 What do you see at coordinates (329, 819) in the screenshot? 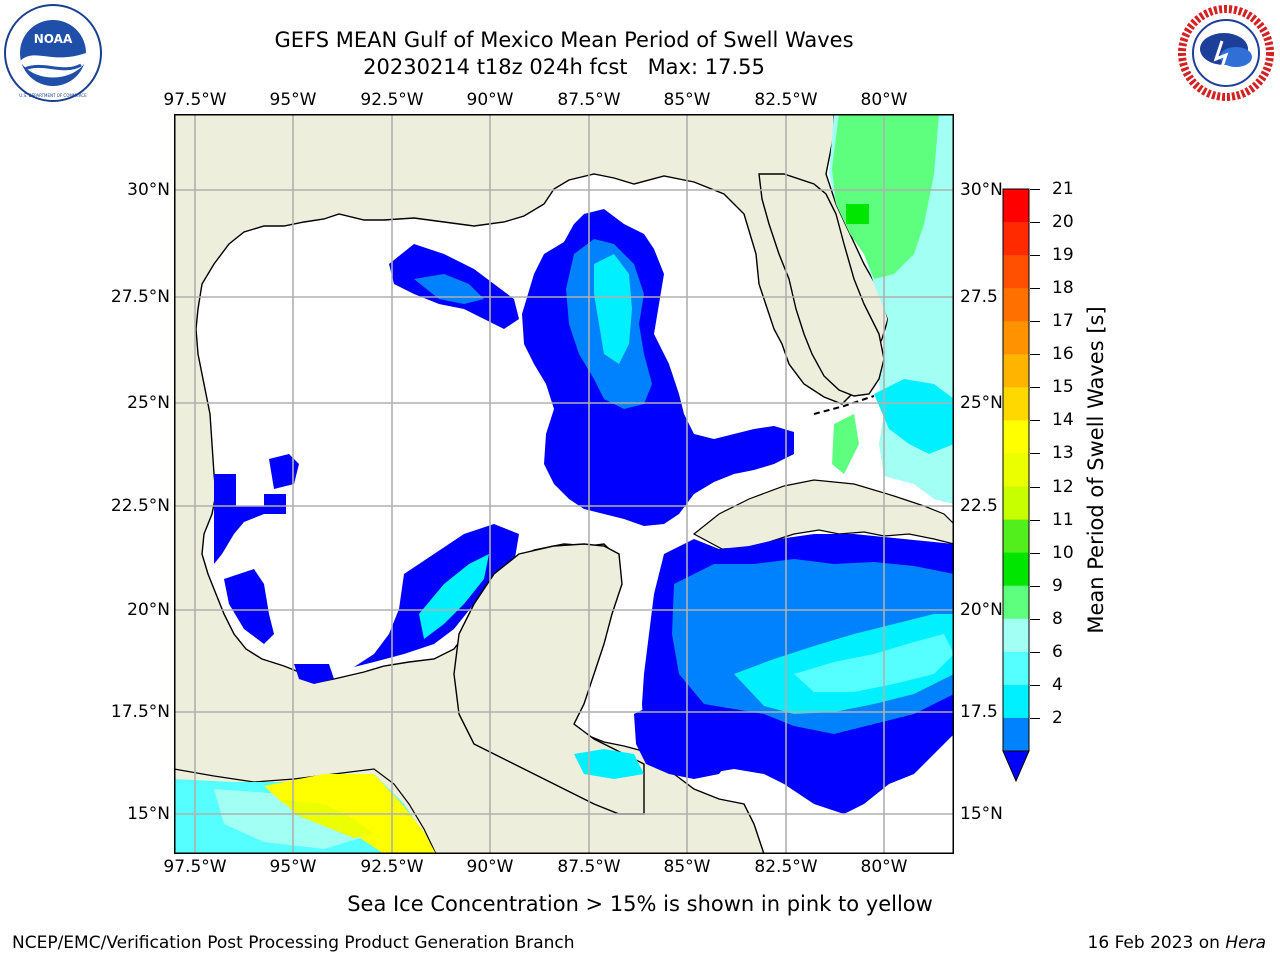
I see `swell-pacific-lime` at bounding box center [329, 819].